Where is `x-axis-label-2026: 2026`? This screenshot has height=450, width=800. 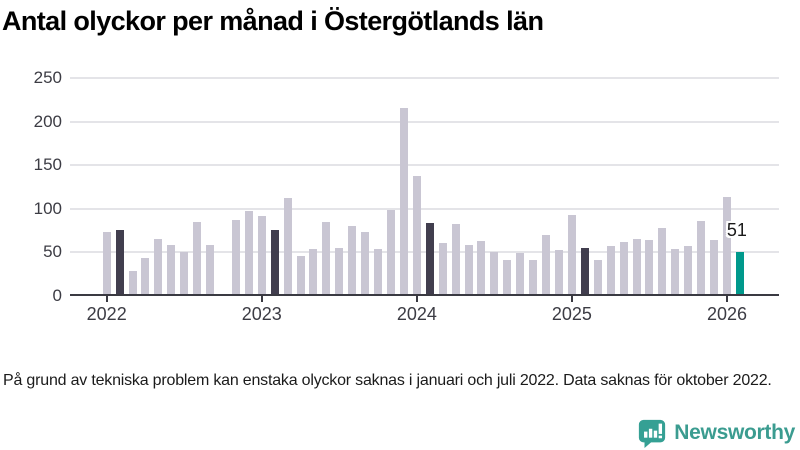 x-axis-label-2026: 2026 is located at coordinates (727, 314).